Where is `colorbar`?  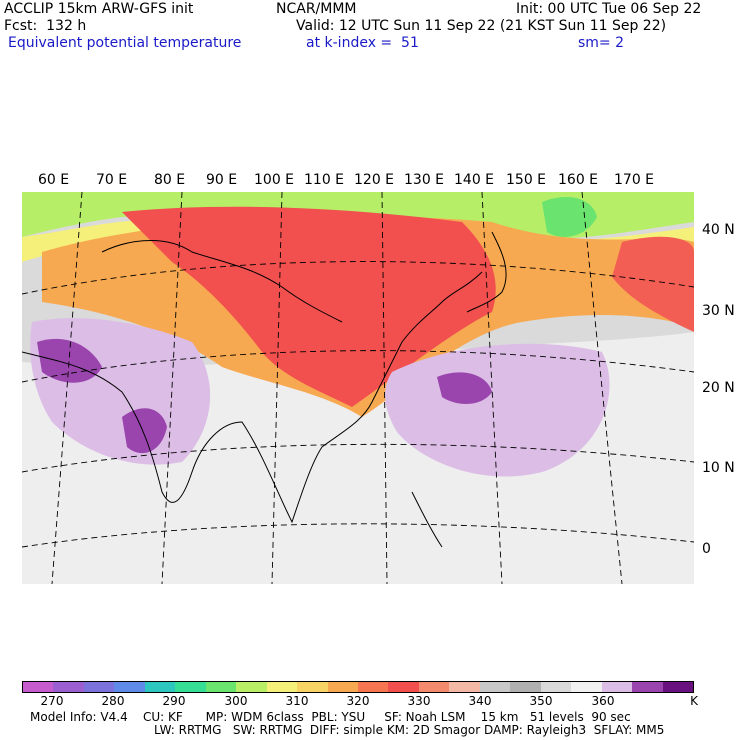 colorbar is located at coordinates (358, 687).